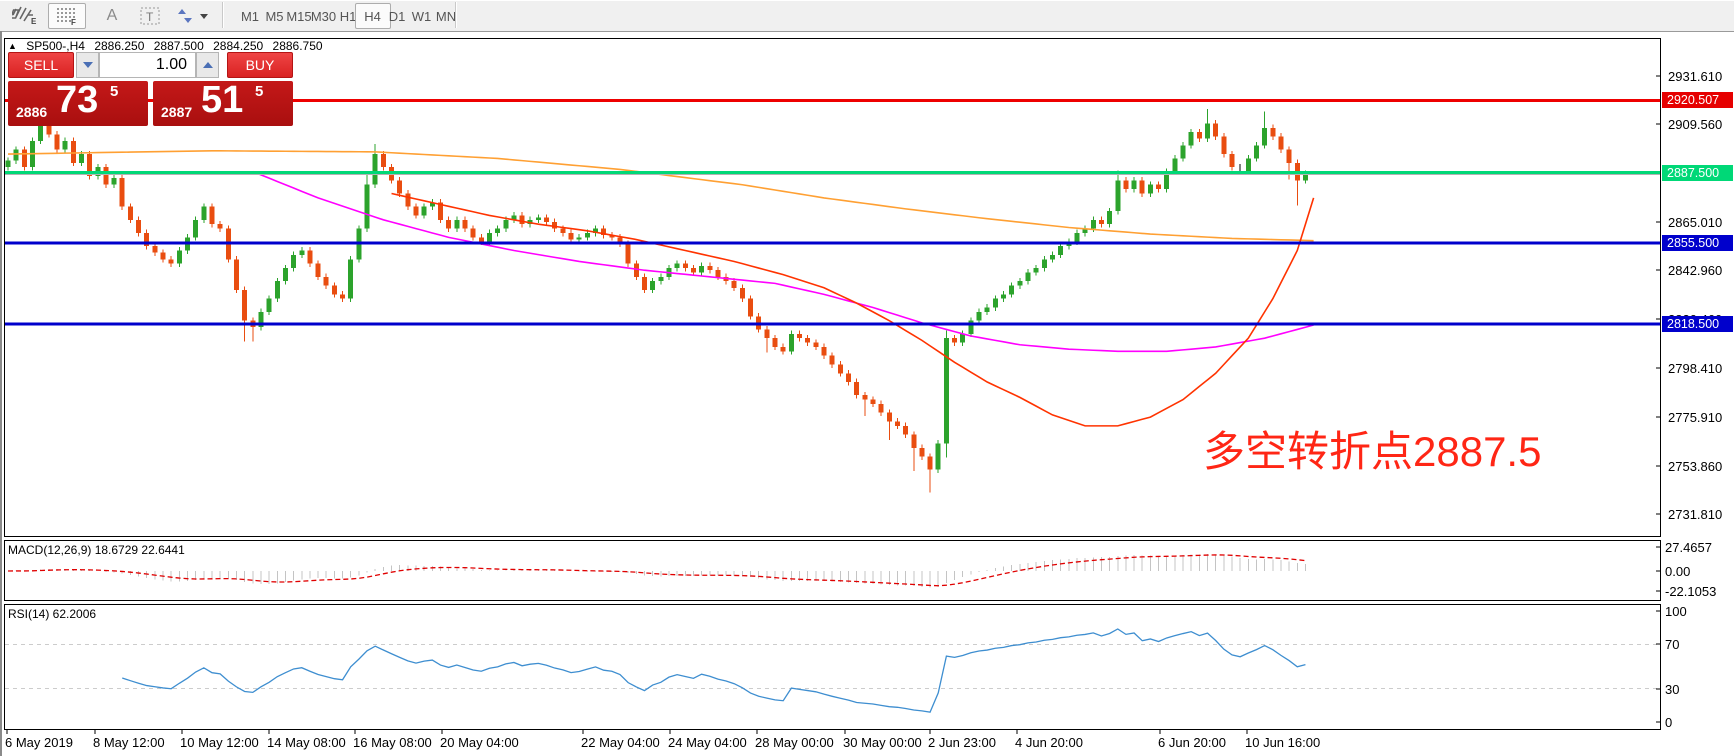 The height and width of the screenshot is (756, 1734). Describe the element at coordinates (1372, 451) in the screenshot. I see `chart-annotation-text: 多空转折点2887.5` at that location.